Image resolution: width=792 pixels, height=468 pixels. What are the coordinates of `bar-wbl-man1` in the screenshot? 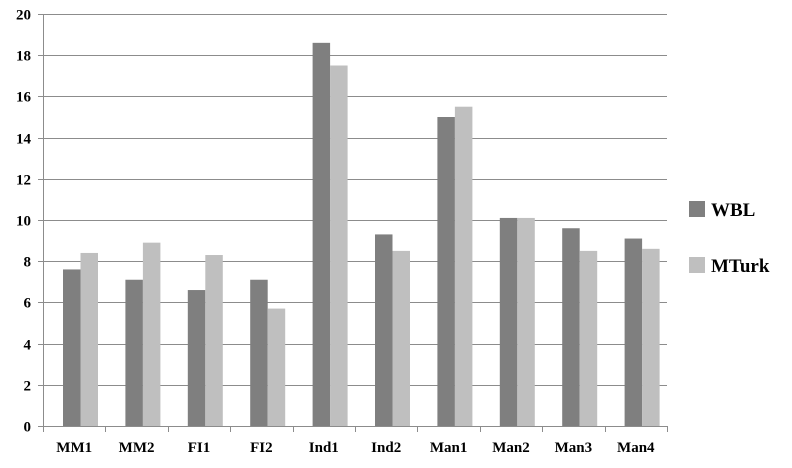 It's located at (446, 271).